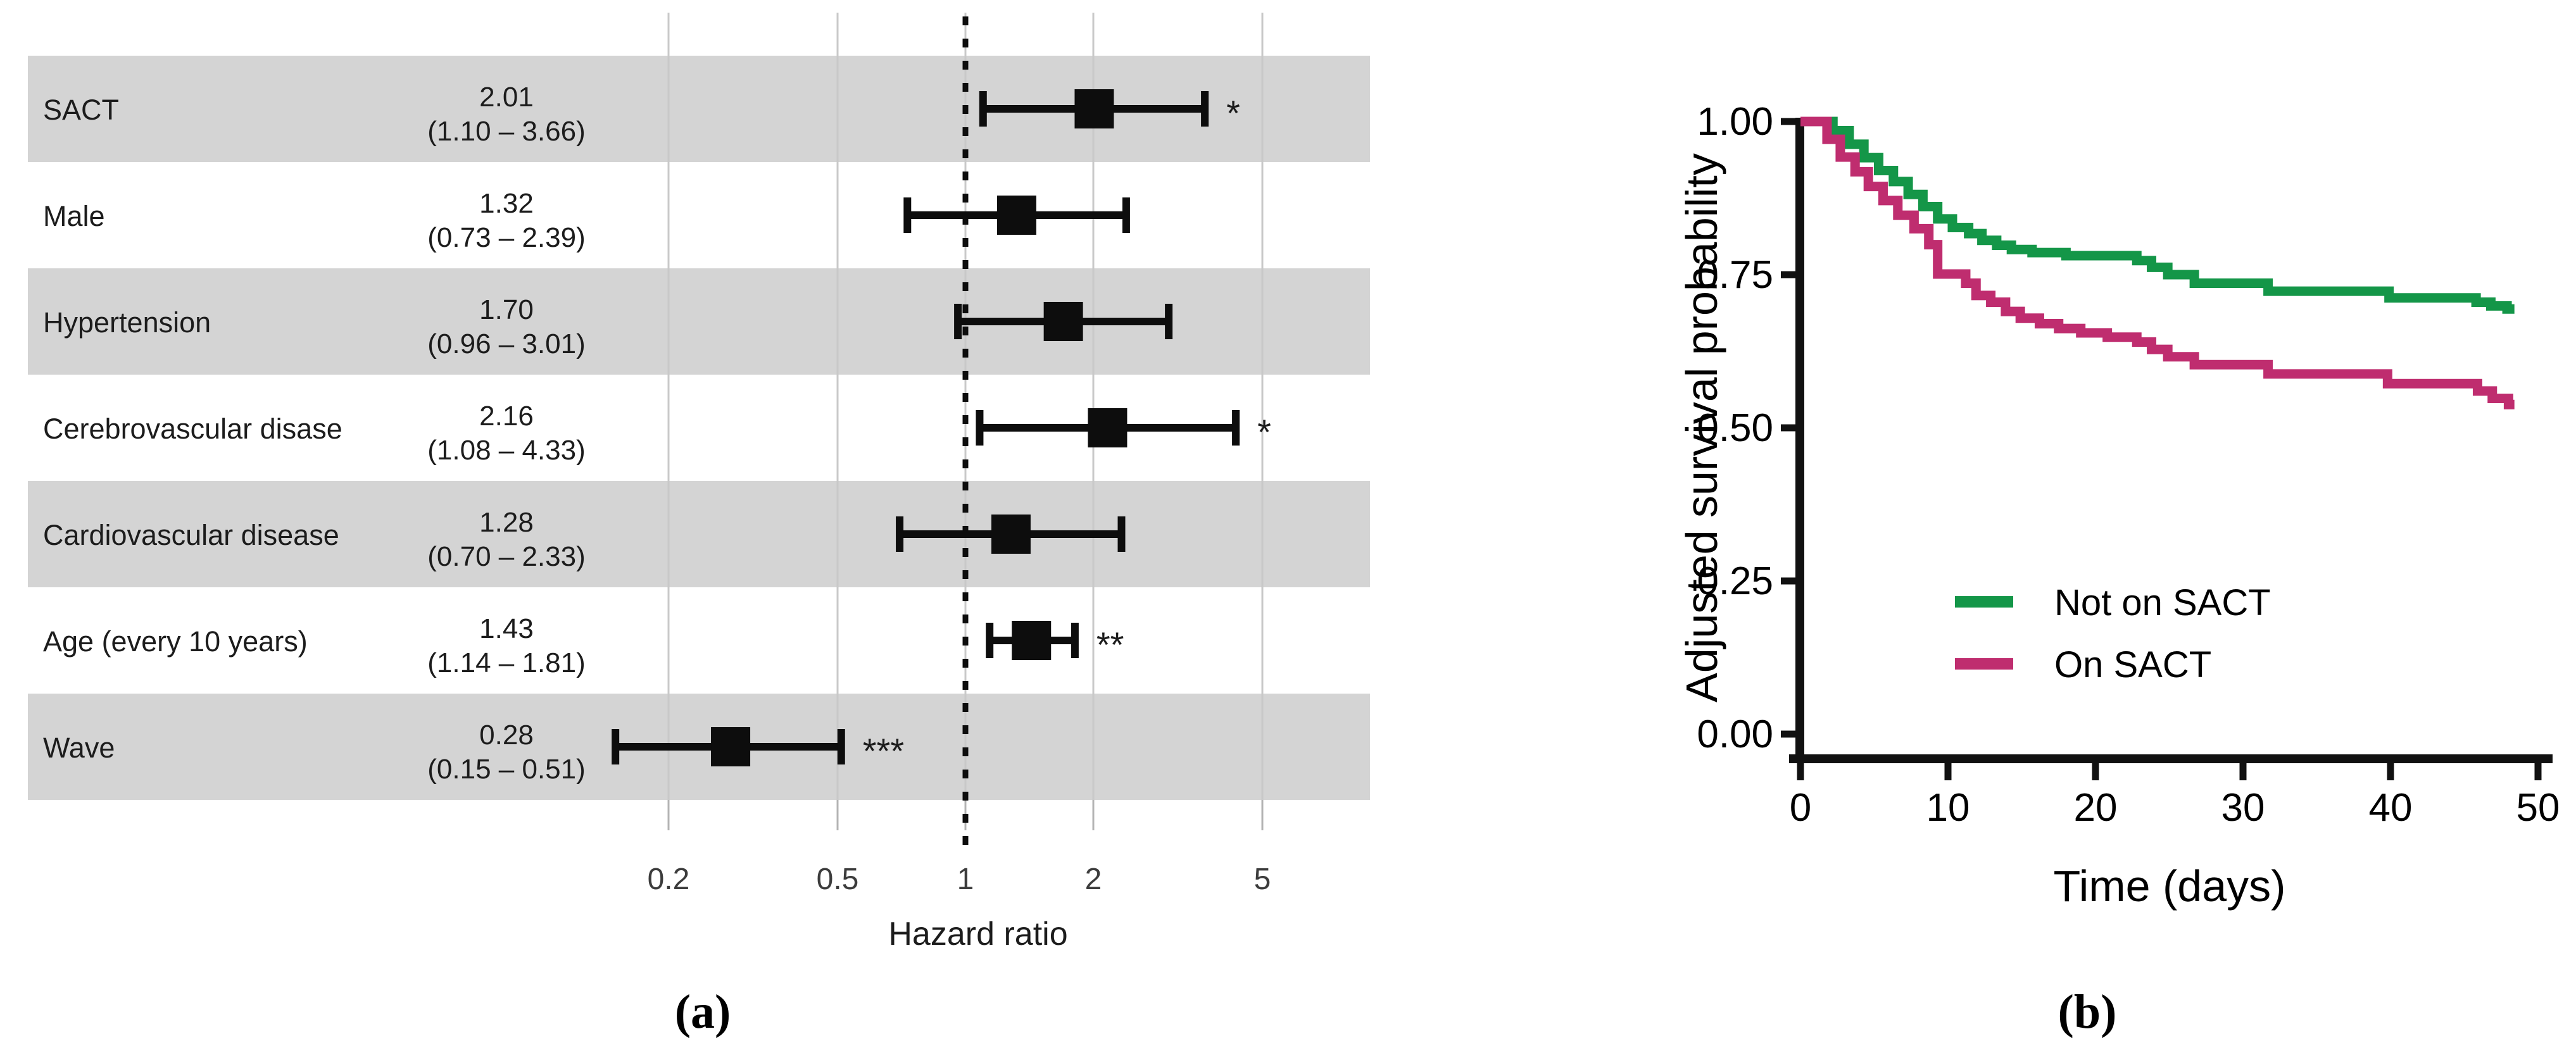 This screenshot has width=2576, height=1048. What do you see at coordinates (1262, 879) in the screenshot?
I see `x-tick-label: 5` at bounding box center [1262, 879].